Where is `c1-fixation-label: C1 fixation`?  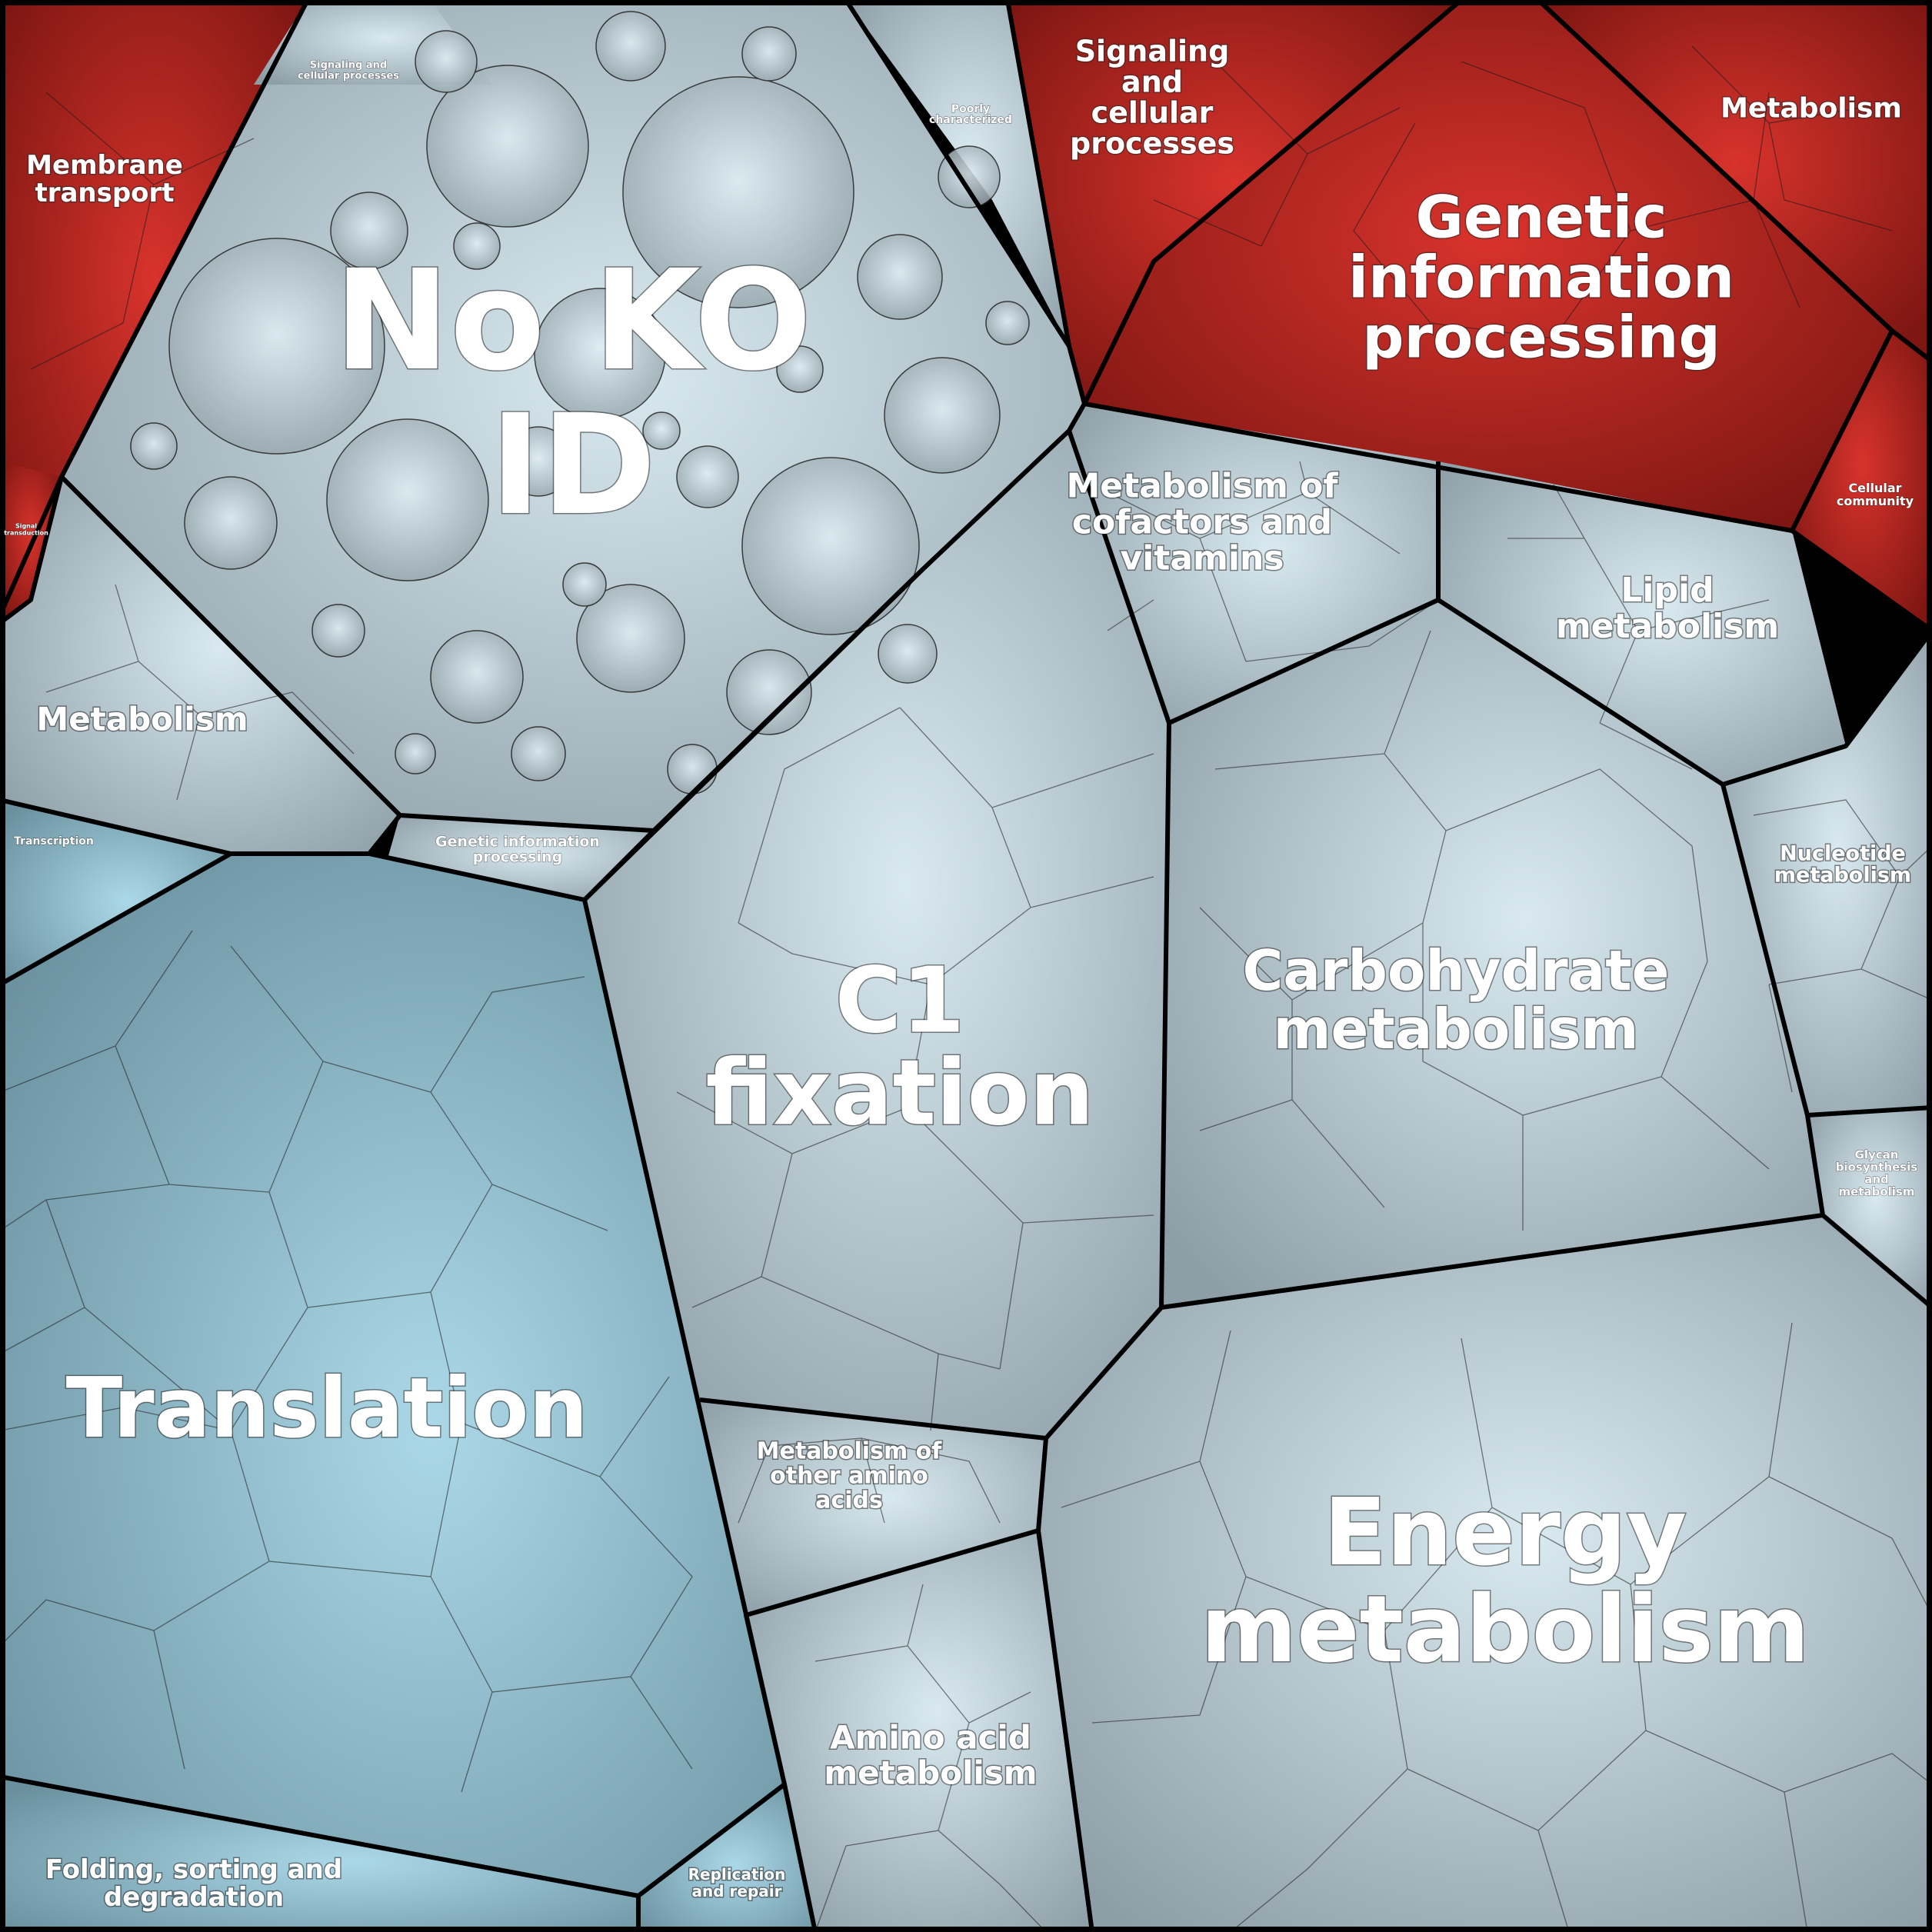 c1-fixation-label: C1 fixation is located at coordinates (899, 1046).